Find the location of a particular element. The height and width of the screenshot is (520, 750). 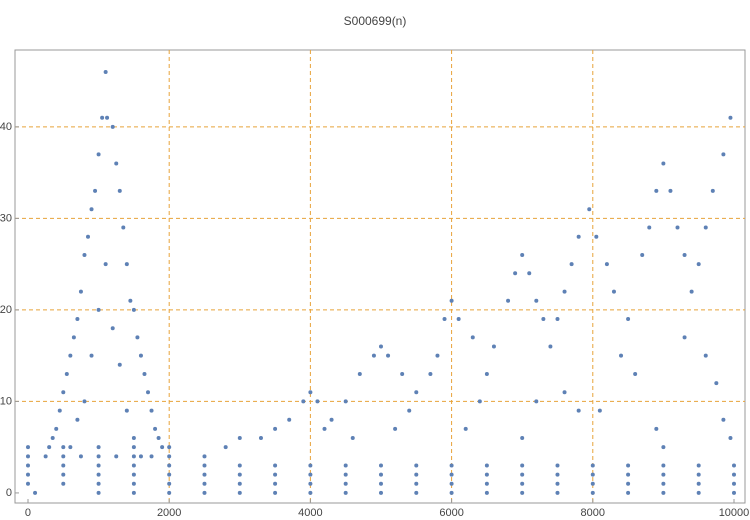

y-tick-label: 20 is located at coordinates (6, 310).